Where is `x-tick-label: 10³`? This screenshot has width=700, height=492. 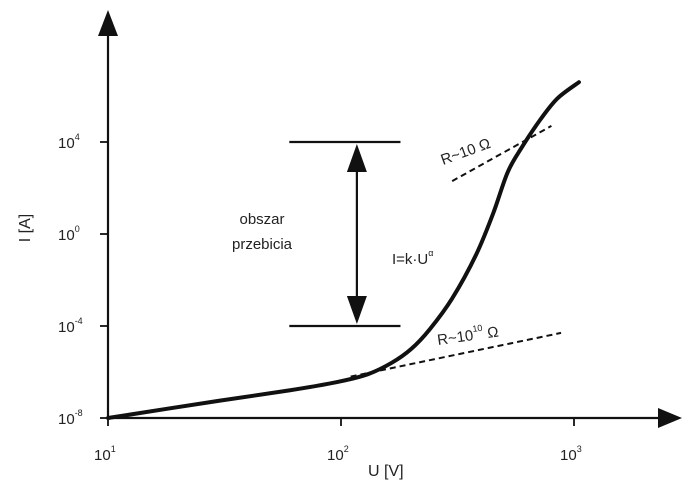
x-tick-label: 10³ is located at coordinates (571, 454).